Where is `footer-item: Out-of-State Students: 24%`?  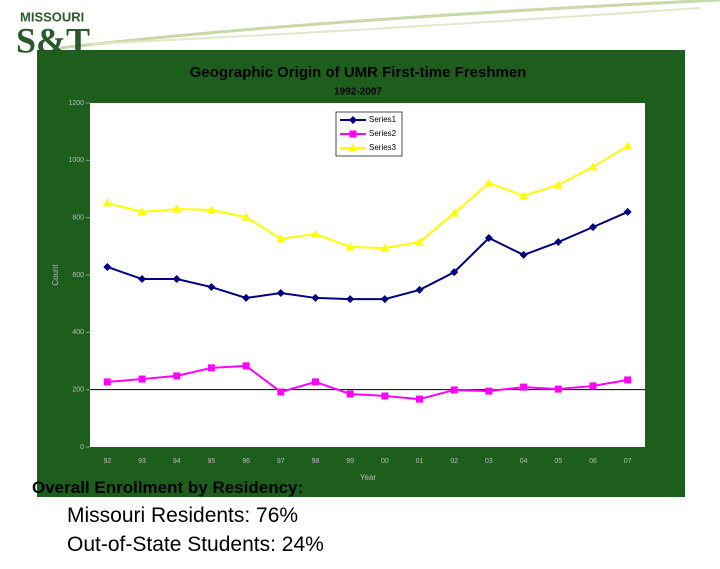 footer-item: Out-of-State Students: 24% is located at coordinates (195, 544).